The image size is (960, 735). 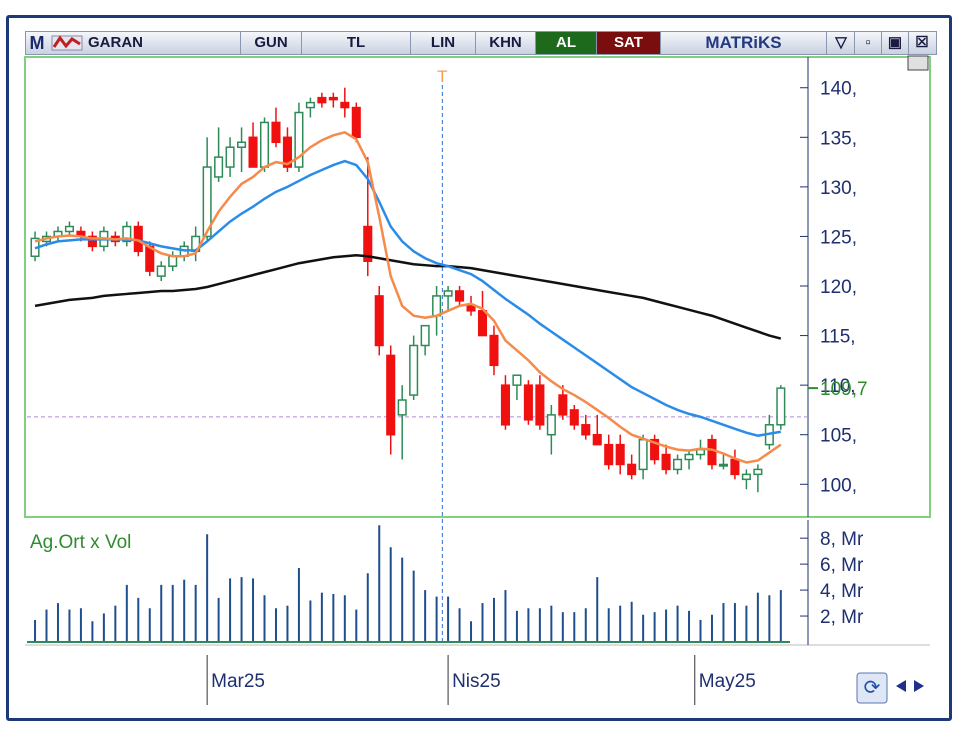 I want to click on x-tick-label: May25, so click(x=727, y=681).